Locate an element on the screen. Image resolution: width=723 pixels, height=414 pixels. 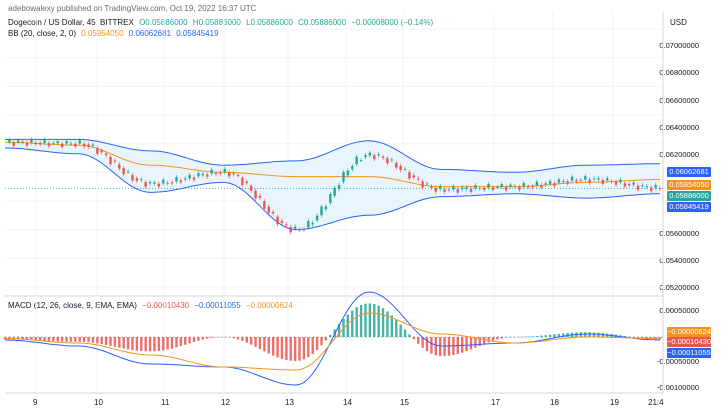
date-tick: 19 is located at coordinates (614, 402).